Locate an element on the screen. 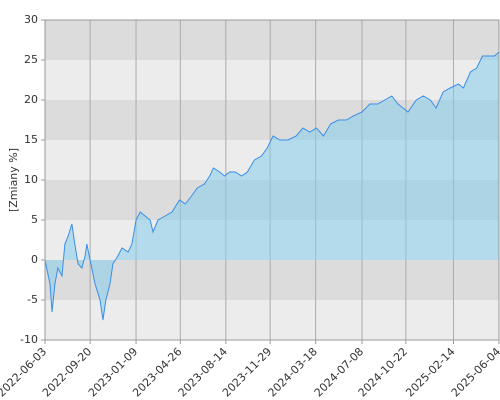 The width and height of the screenshot is (500, 400). y-tick-label: 15 is located at coordinates (31, 139).